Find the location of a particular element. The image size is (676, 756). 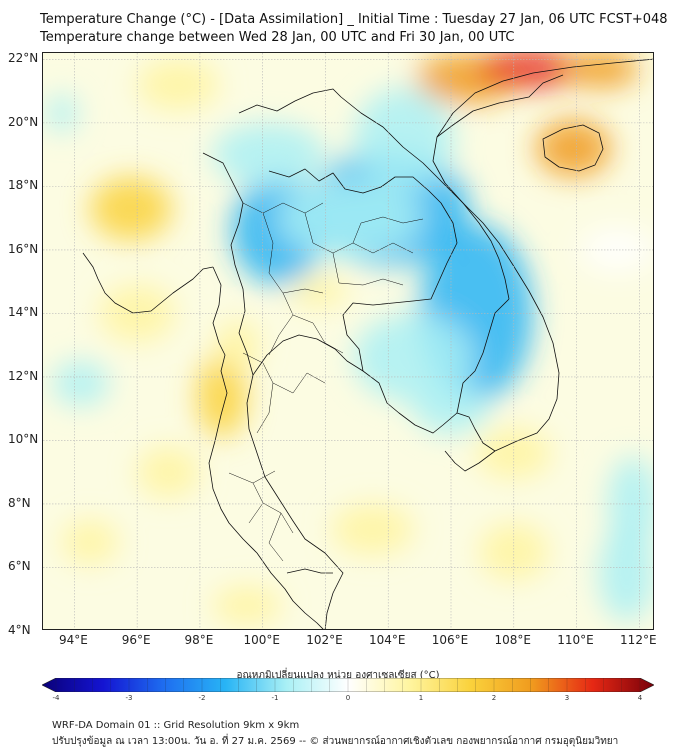

latitude-label: 4°N is located at coordinates (19, 630).